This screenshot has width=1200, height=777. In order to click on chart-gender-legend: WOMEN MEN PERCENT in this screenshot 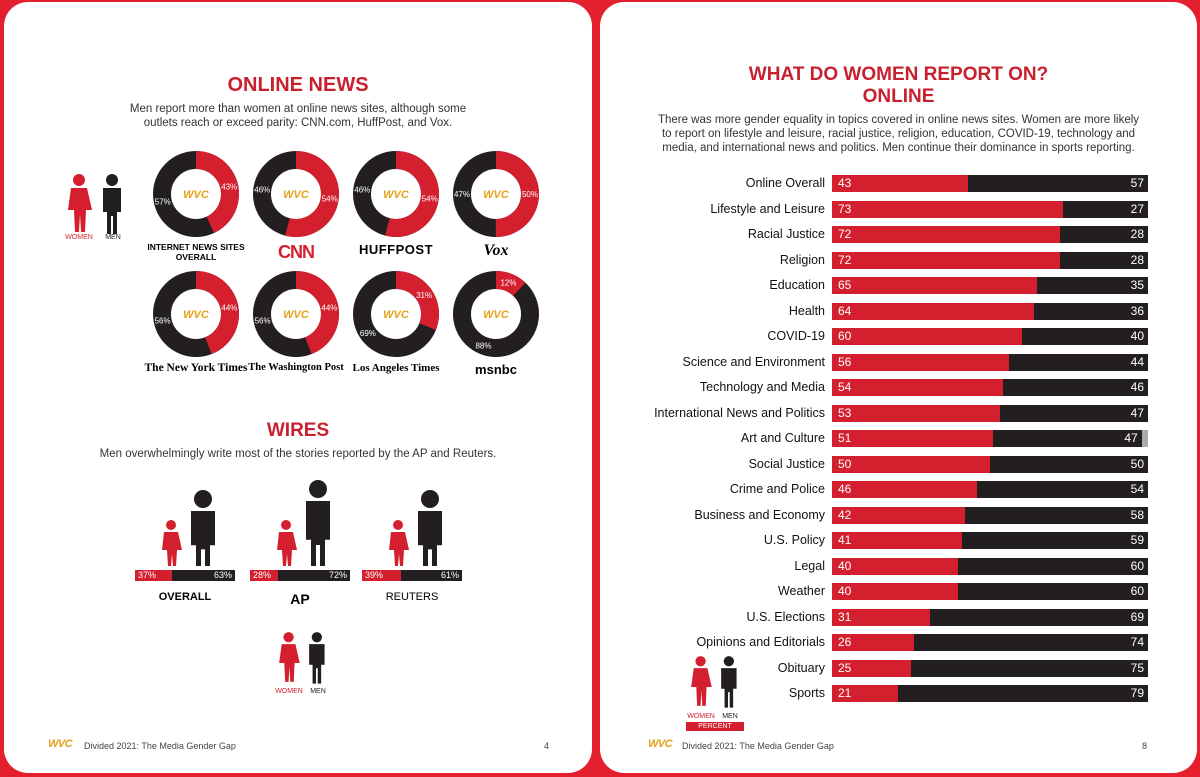, I will do `click(718, 693)`.